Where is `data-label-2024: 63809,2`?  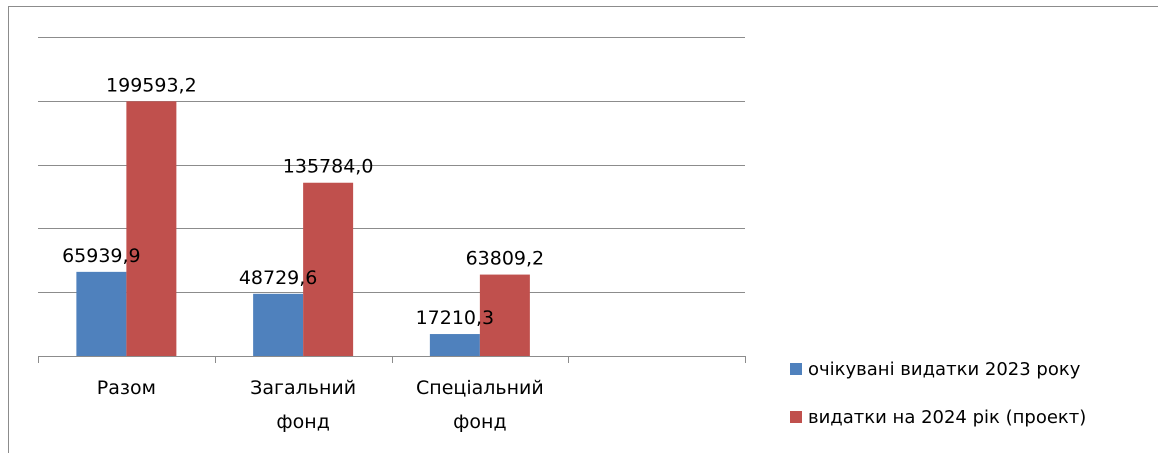 data-label-2024: 63809,2 is located at coordinates (505, 259).